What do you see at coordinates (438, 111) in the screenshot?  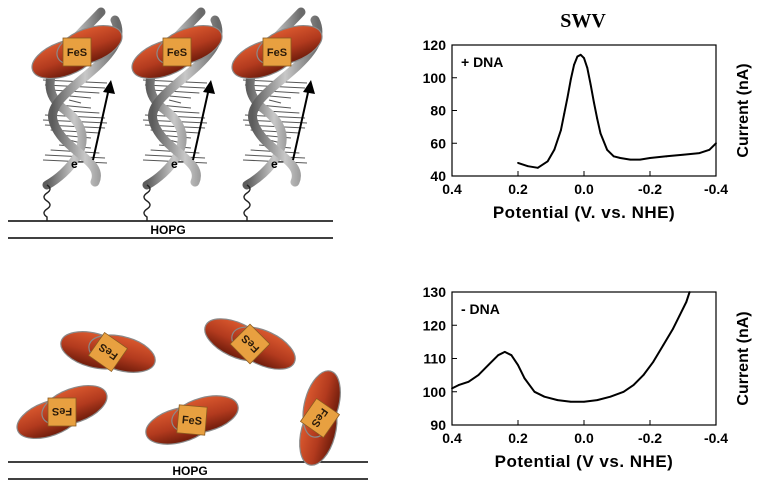 I see `y-tick-label: 80` at bounding box center [438, 111].